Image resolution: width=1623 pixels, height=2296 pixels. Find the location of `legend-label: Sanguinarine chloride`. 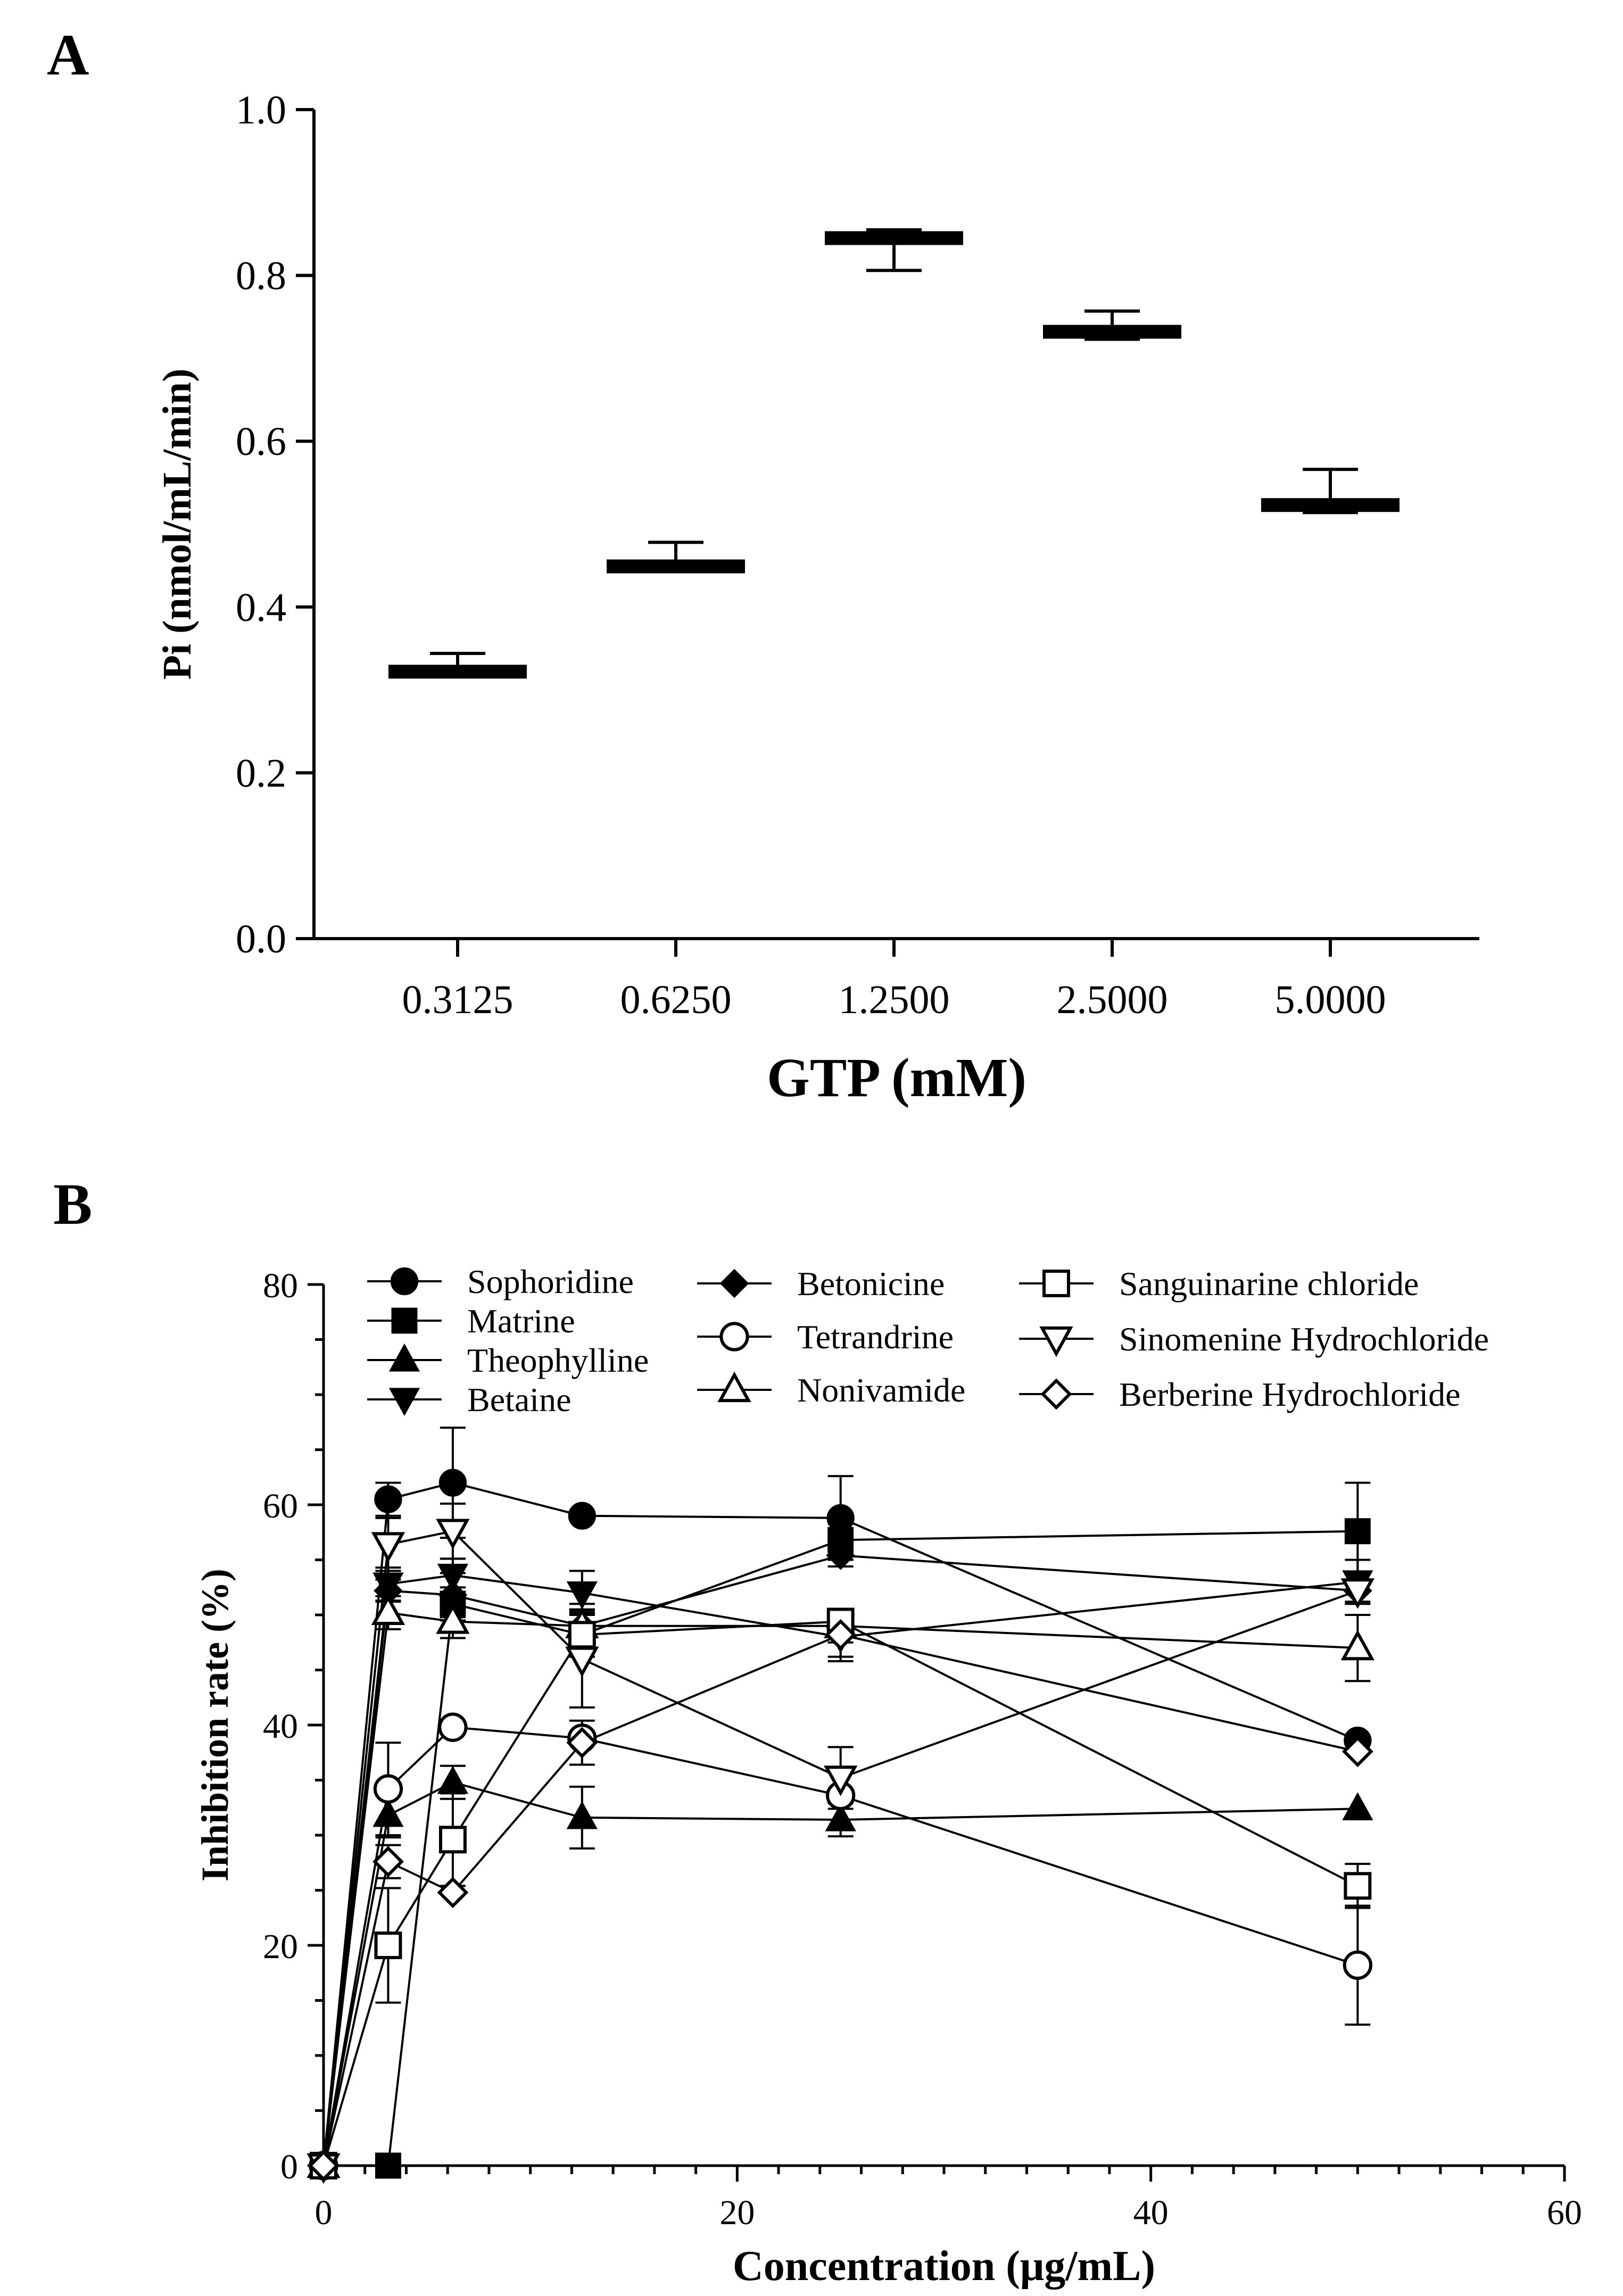

legend-label: Sanguinarine chloride is located at coordinates (1269, 1284).